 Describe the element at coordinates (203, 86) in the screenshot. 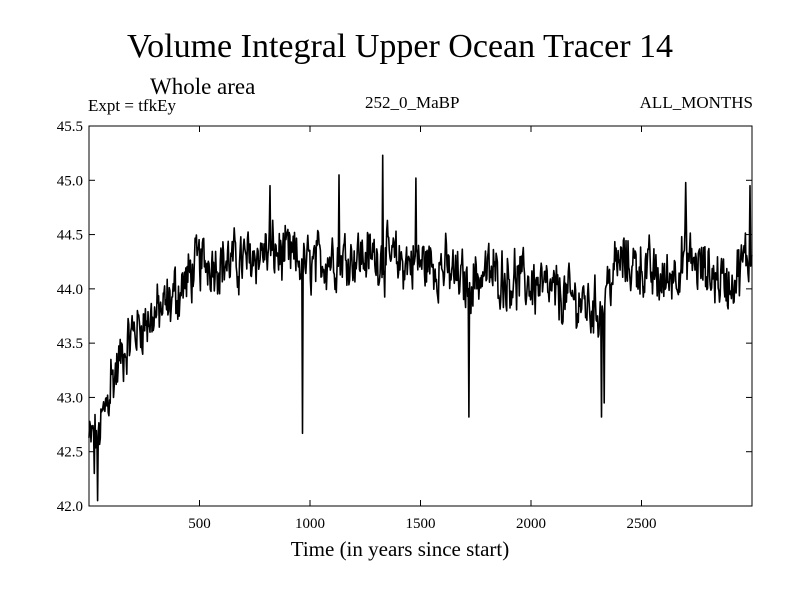

I see `chart-subtitle: Whole area` at that location.